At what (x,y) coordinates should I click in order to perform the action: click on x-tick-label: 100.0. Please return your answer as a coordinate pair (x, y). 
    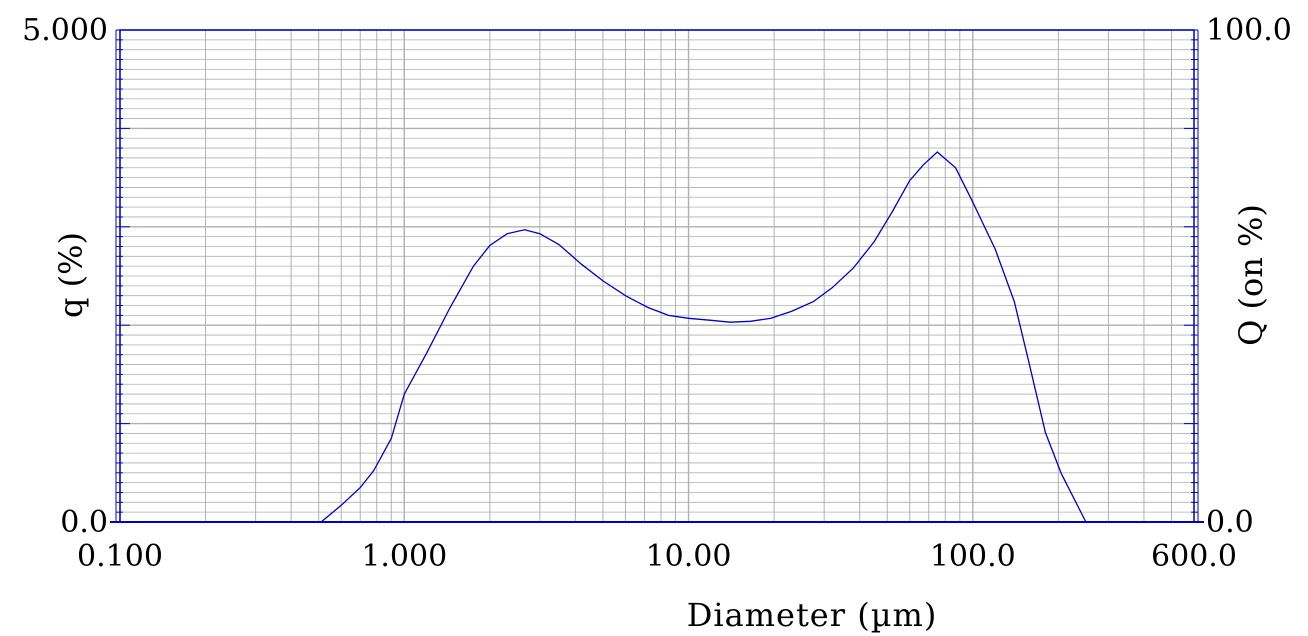
    Looking at the image, I should click on (973, 556).